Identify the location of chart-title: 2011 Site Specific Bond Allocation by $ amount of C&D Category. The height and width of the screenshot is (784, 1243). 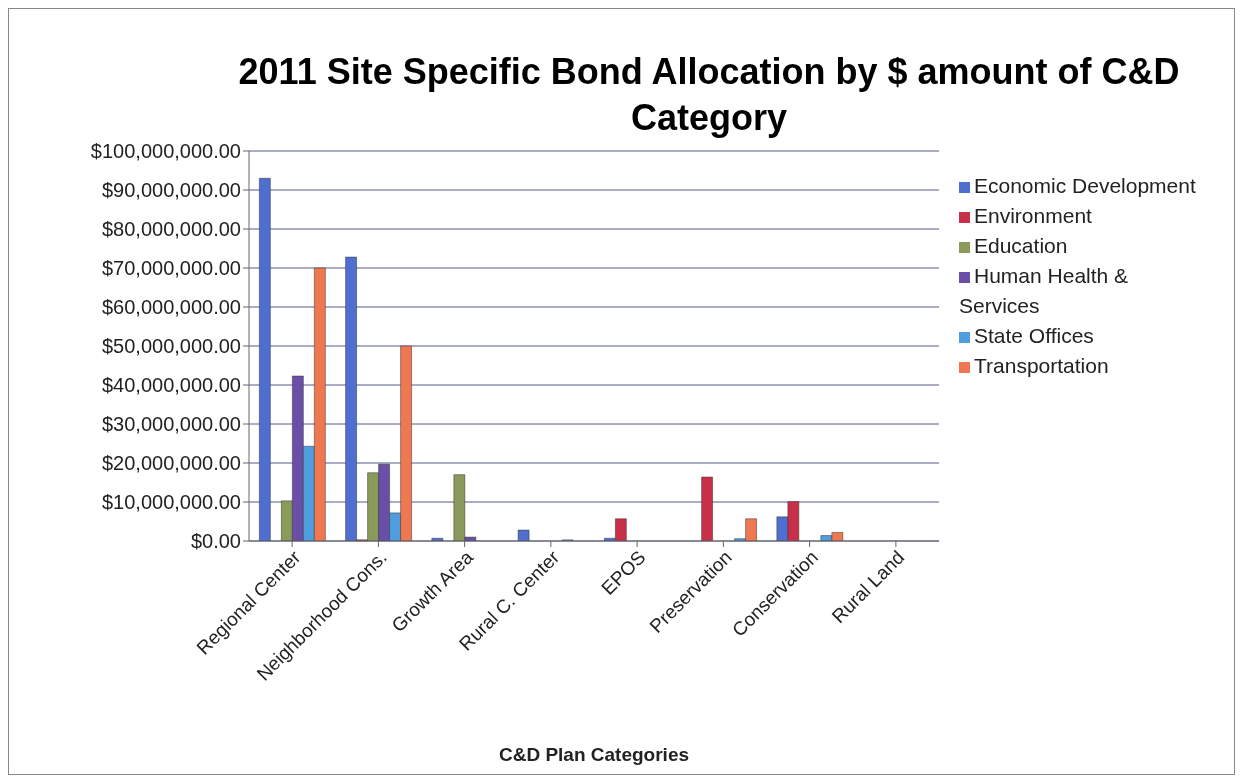
(709, 95).